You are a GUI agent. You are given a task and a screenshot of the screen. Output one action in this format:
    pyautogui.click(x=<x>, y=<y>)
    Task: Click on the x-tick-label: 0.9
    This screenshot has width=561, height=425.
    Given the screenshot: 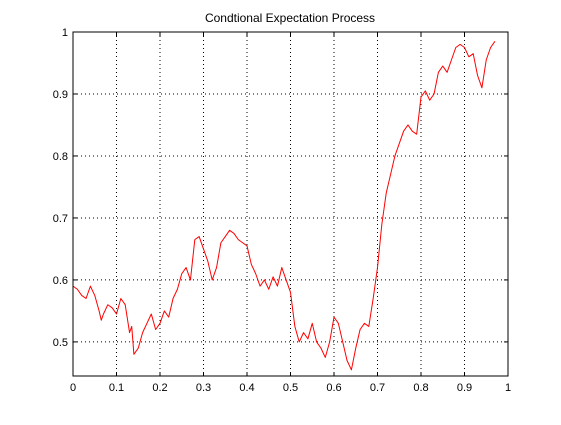 What is the action you would take?
    pyautogui.click(x=464, y=388)
    